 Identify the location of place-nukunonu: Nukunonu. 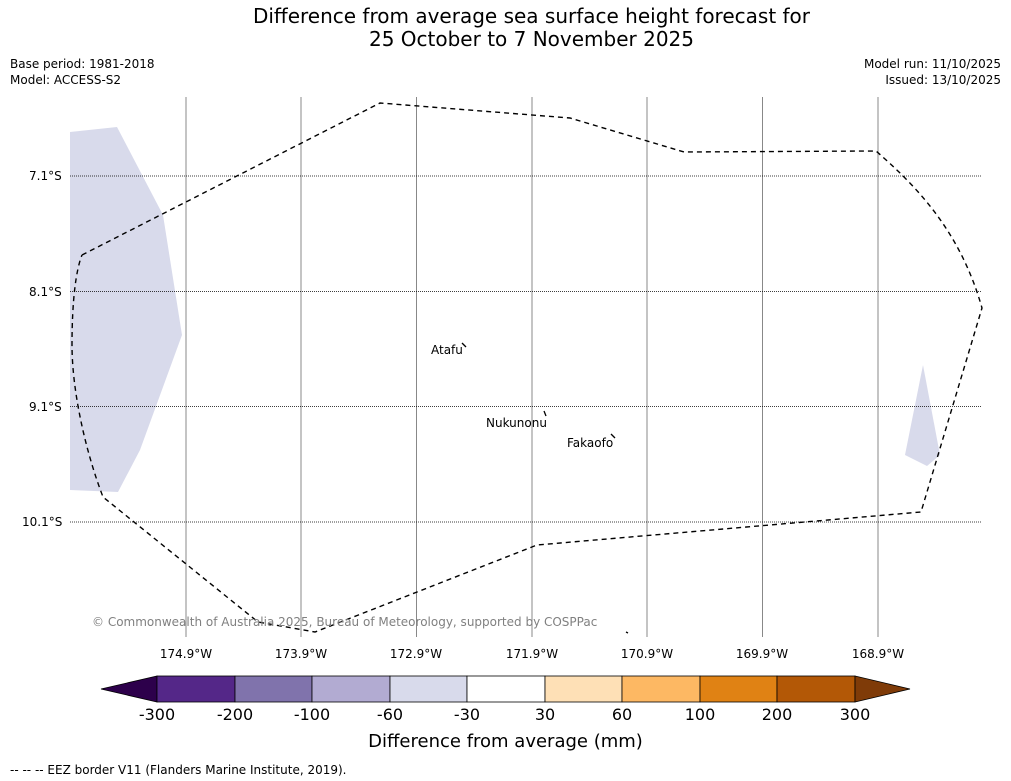
(516, 423).